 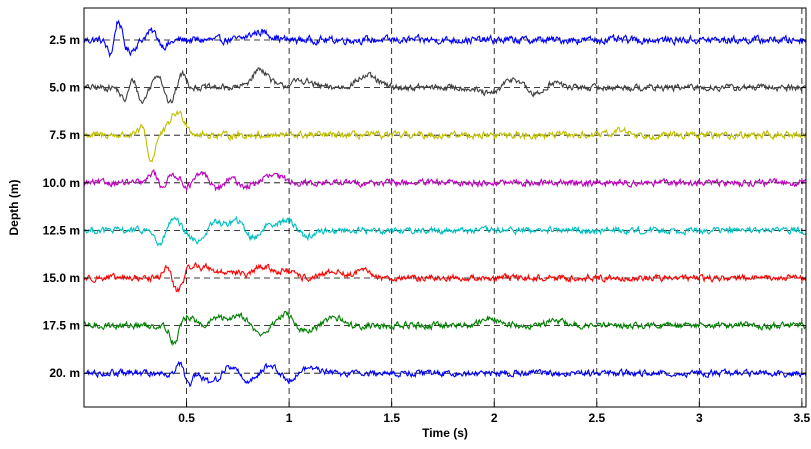 I want to click on y-tick-label: 20. m, so click(x=64, y=373).